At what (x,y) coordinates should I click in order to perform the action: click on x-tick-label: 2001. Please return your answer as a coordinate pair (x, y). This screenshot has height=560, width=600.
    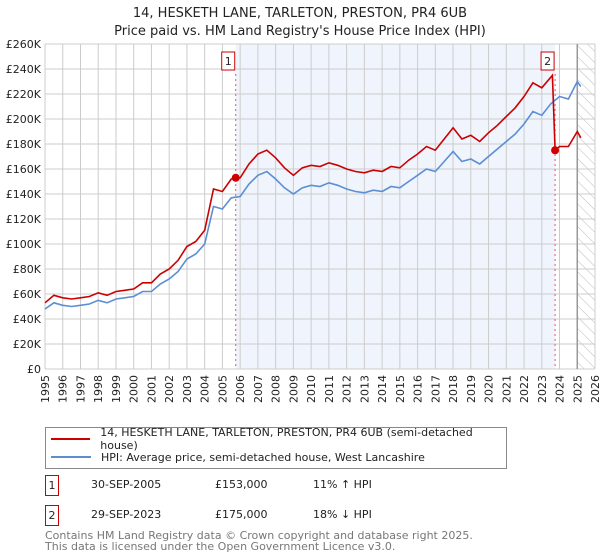
    Looking at the image, I should click on (151, 389).